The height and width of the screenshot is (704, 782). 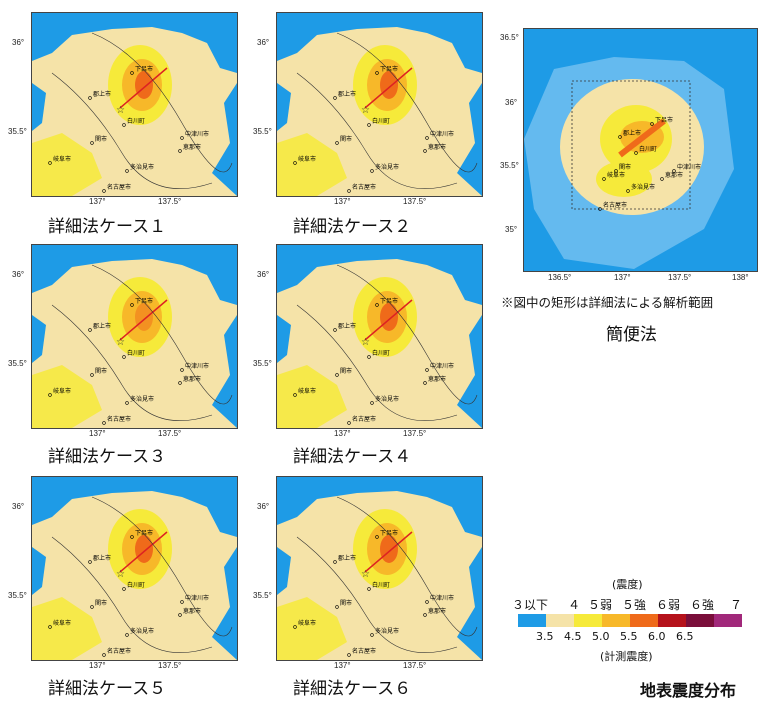 What do you see at coordinates (648, 149) in the screenshot?
I see `city-label: 白川町` at bounding box center [648, 149].